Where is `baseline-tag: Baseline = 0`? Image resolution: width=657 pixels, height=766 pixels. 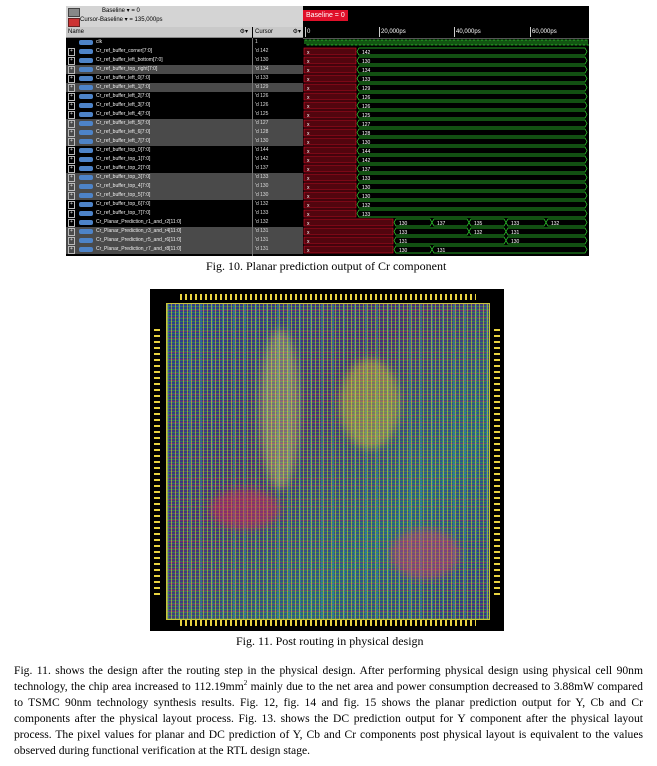 baseline-tag: Baseline = 0 is located at coordinates (325, 15).